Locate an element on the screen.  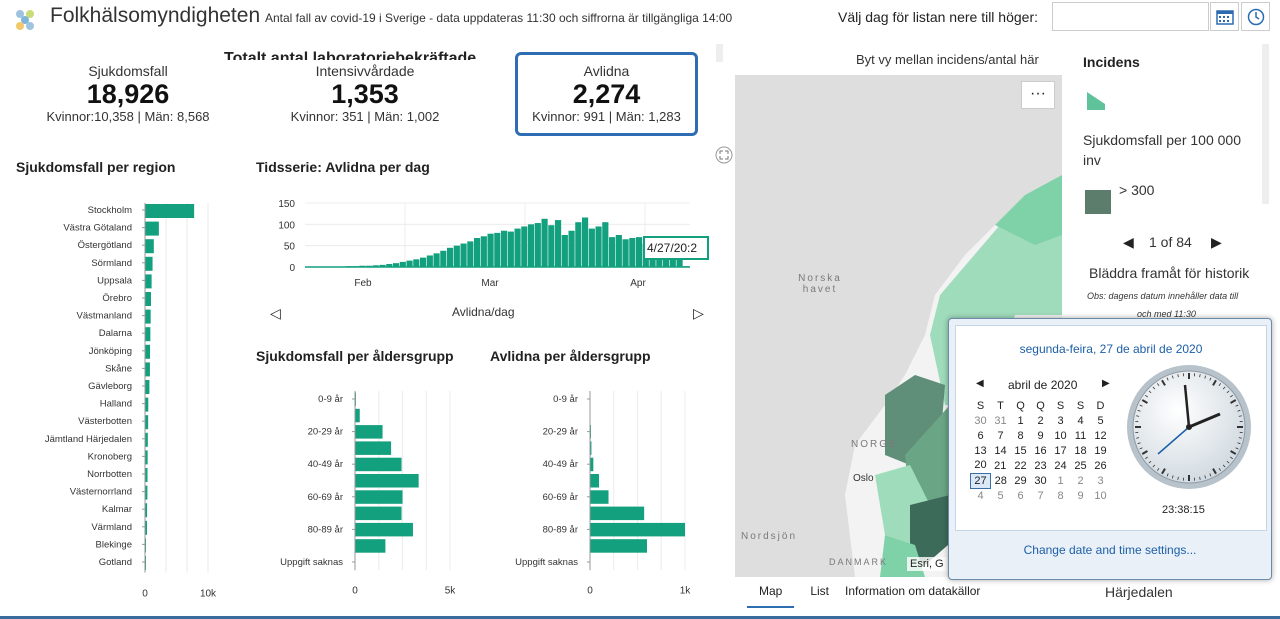
kpi-scrollbar is located at coordinates (719, 53).